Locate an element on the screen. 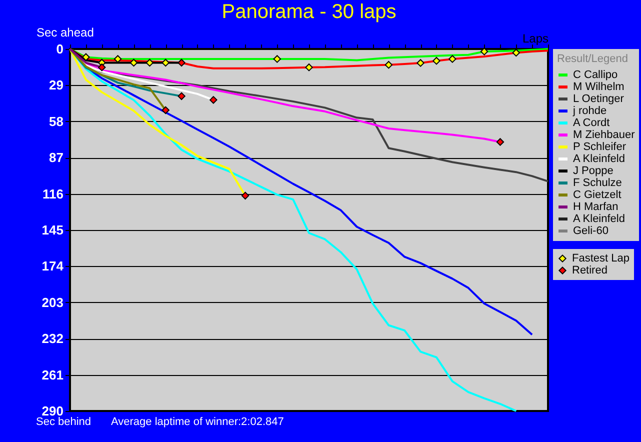 This screenshot has width=641, height=442. text: Average laptime of winner:2:02.847 is located at coordinates (197, 422).